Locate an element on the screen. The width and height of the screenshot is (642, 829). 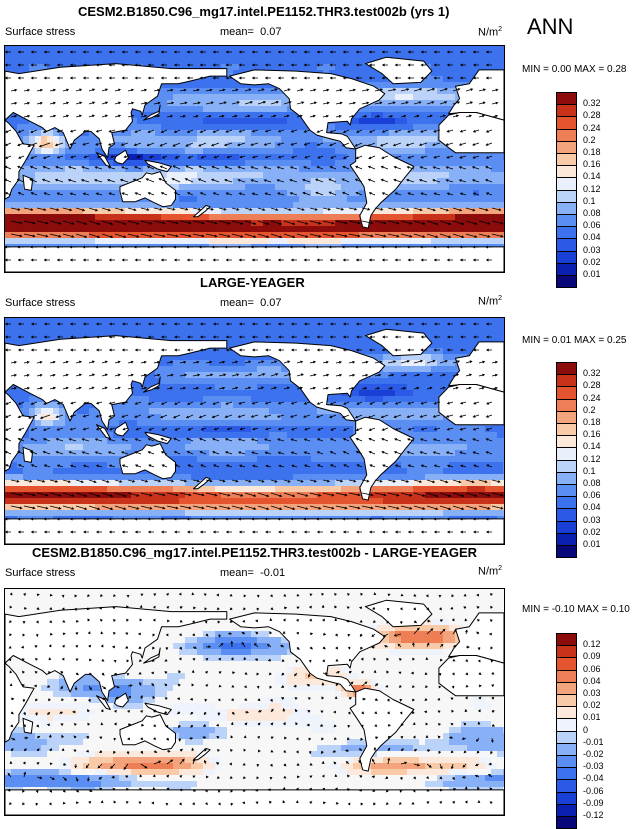
colorbar-tick-label: 0.24 is located at coordinates (592, 128).